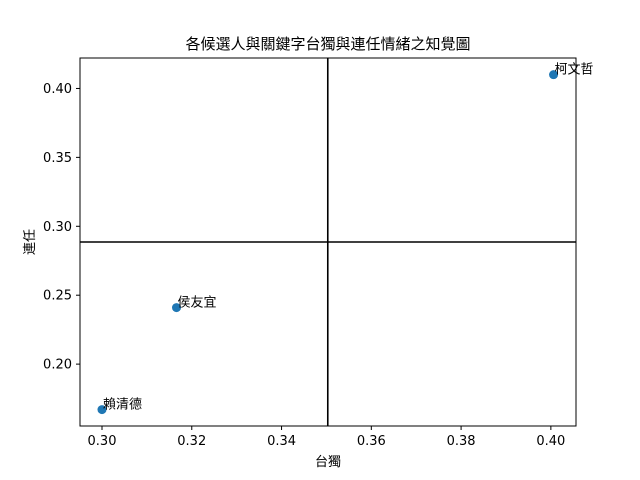  I want to click on y-tick-label: 0.20, so click(57, 365).